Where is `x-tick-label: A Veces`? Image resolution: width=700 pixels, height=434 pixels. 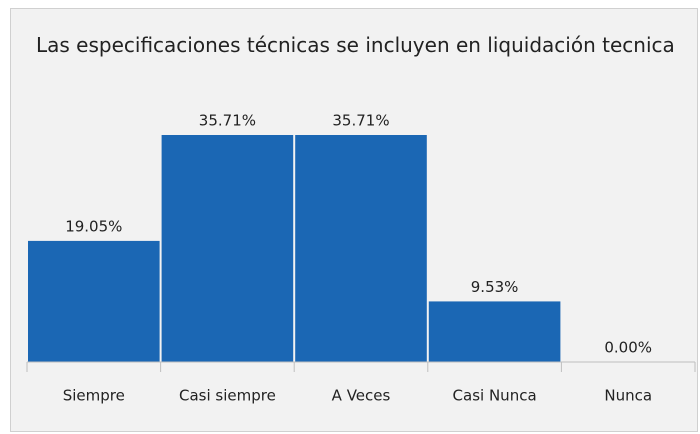 x-tick-label: A Veces is located at coordinates (361, 396).